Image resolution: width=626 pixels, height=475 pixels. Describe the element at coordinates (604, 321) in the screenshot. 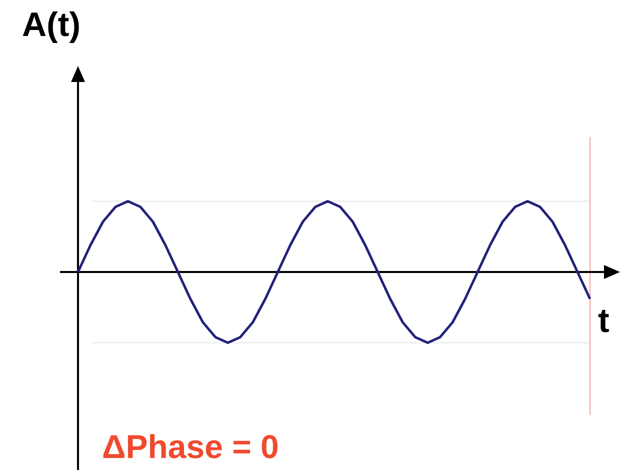

I see `x-axis-title: t` at that location.